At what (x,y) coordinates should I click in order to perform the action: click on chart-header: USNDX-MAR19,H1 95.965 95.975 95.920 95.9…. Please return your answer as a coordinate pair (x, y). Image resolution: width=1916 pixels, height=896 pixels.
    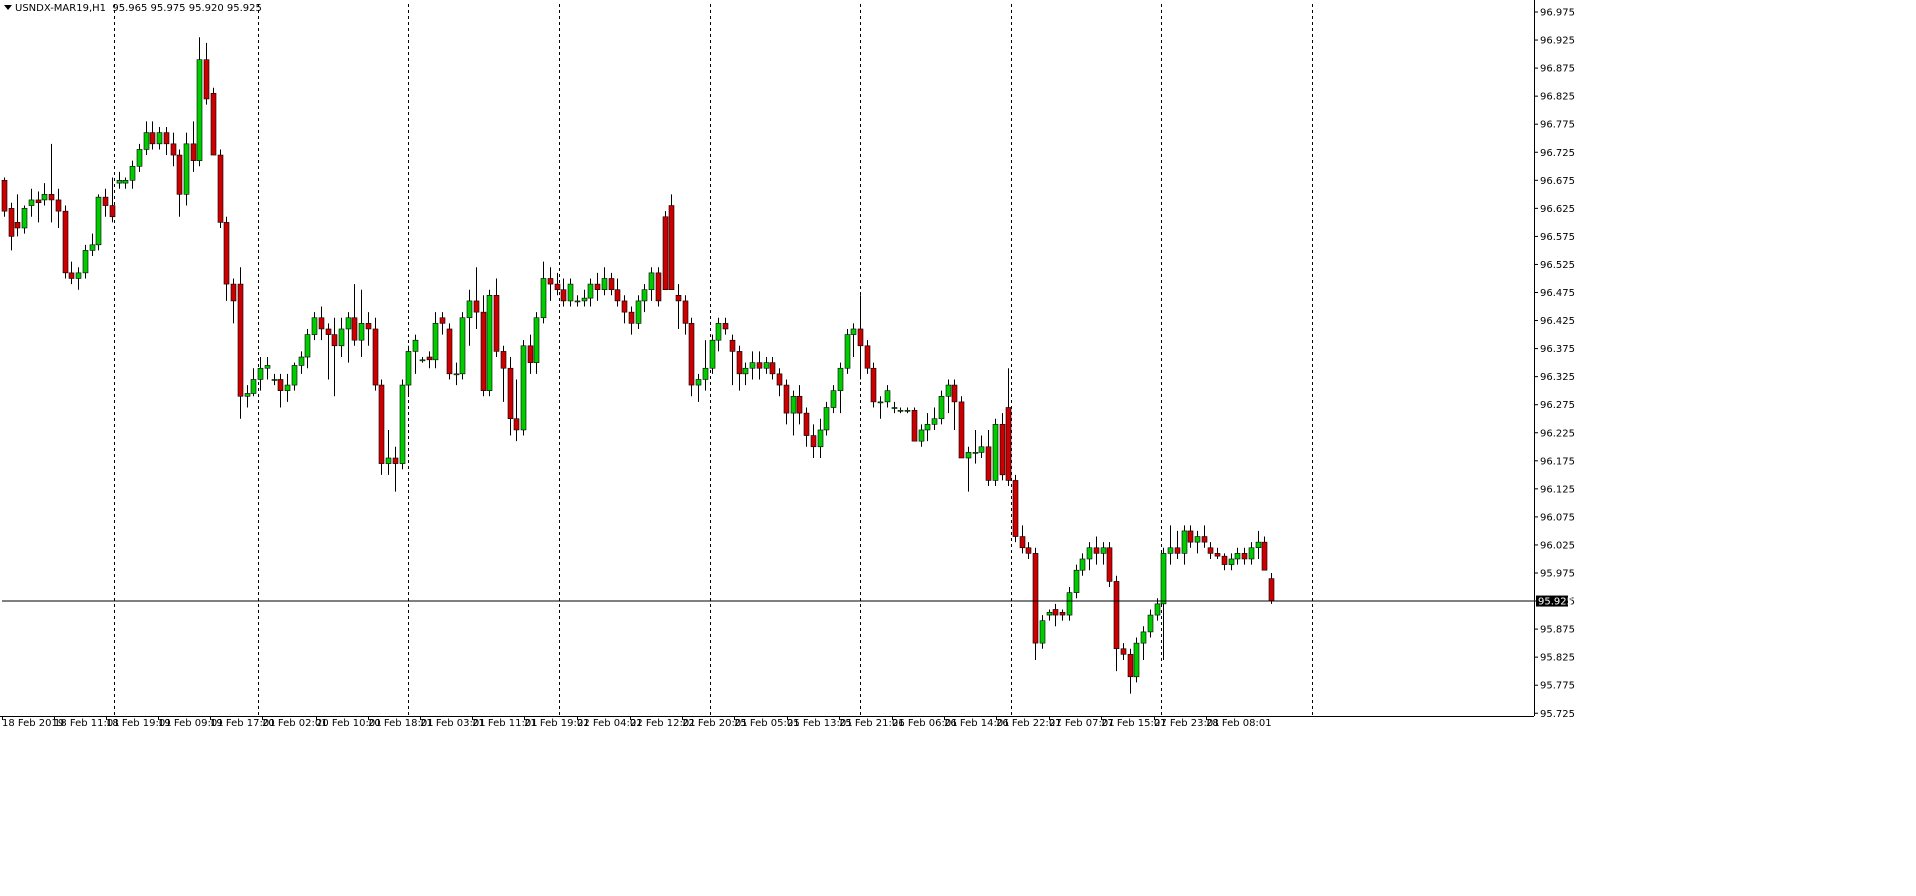
    Looking at the image, I should click on (133, 8).